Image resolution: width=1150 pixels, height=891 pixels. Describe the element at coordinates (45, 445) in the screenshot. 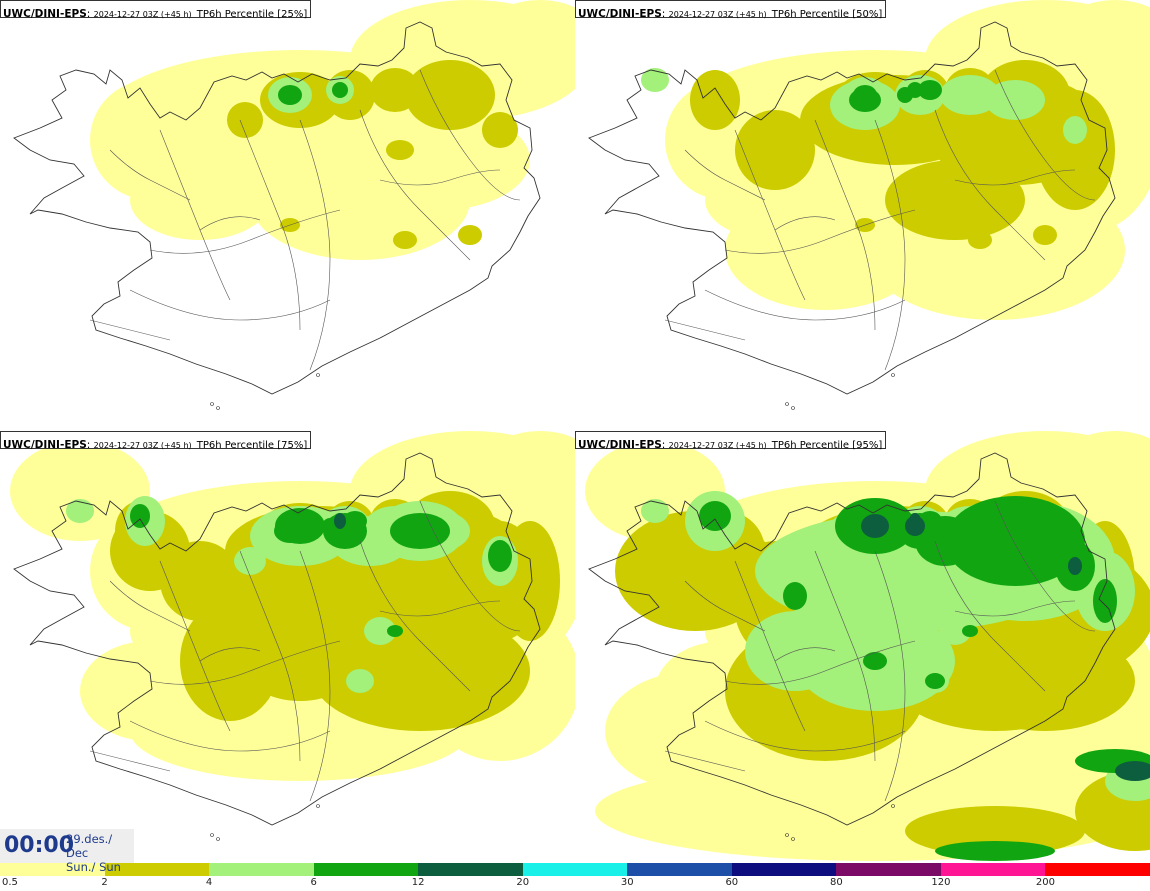

I see `model-name: UWC/DINI-EPS` at that location.